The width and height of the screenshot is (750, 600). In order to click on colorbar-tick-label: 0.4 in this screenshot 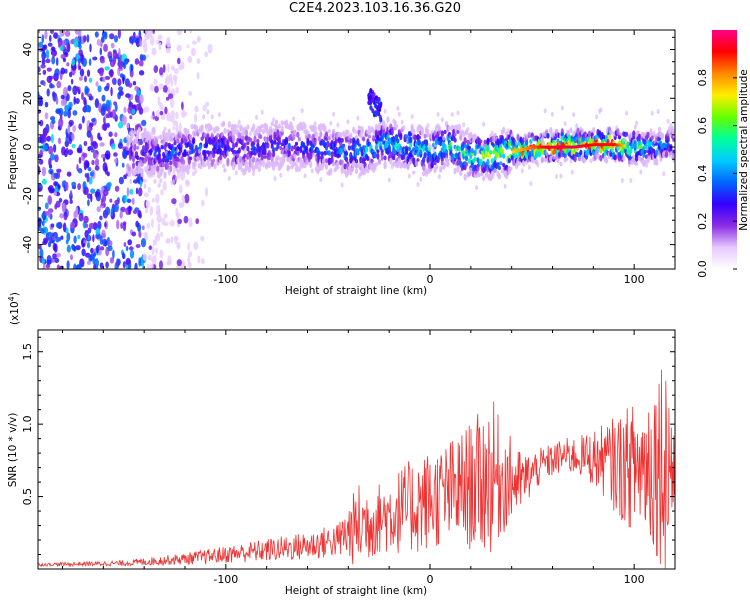, I will do `click(702, 174)`.